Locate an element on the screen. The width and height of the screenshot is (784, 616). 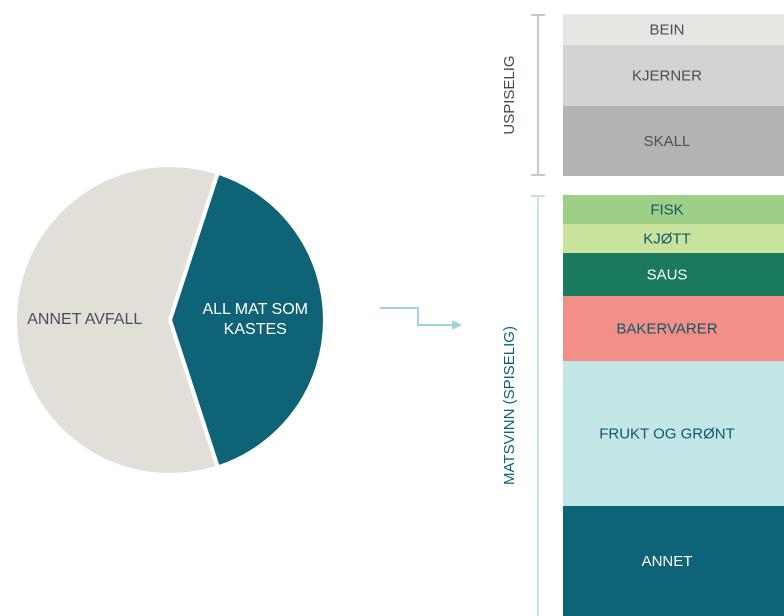
segment-label: KJØTT is located at coordinates (667, 238).